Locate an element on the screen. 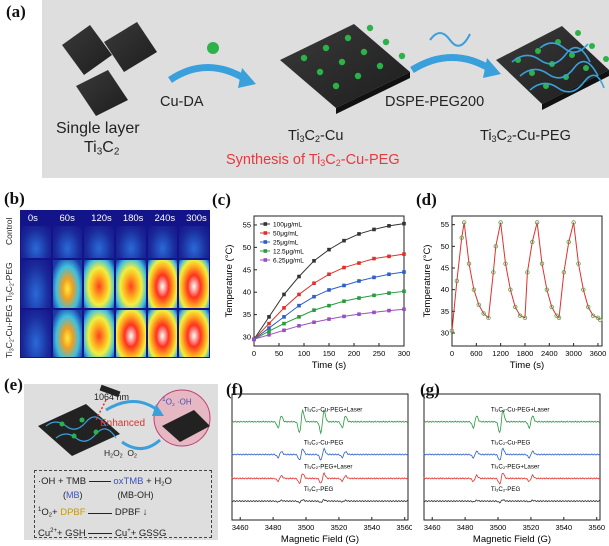 This screenshot has height=546, width=609. time-label-0s: 0s is located at coordinates (32, 218).